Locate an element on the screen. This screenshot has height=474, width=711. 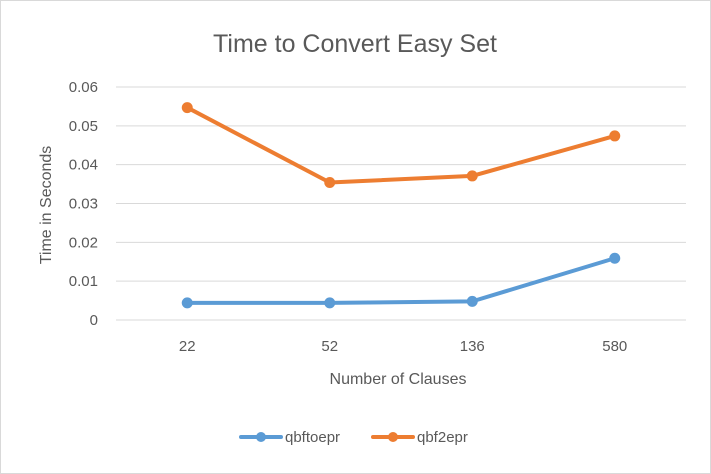
y-tick-label: 0.05 is located at coordinates (83, 126).